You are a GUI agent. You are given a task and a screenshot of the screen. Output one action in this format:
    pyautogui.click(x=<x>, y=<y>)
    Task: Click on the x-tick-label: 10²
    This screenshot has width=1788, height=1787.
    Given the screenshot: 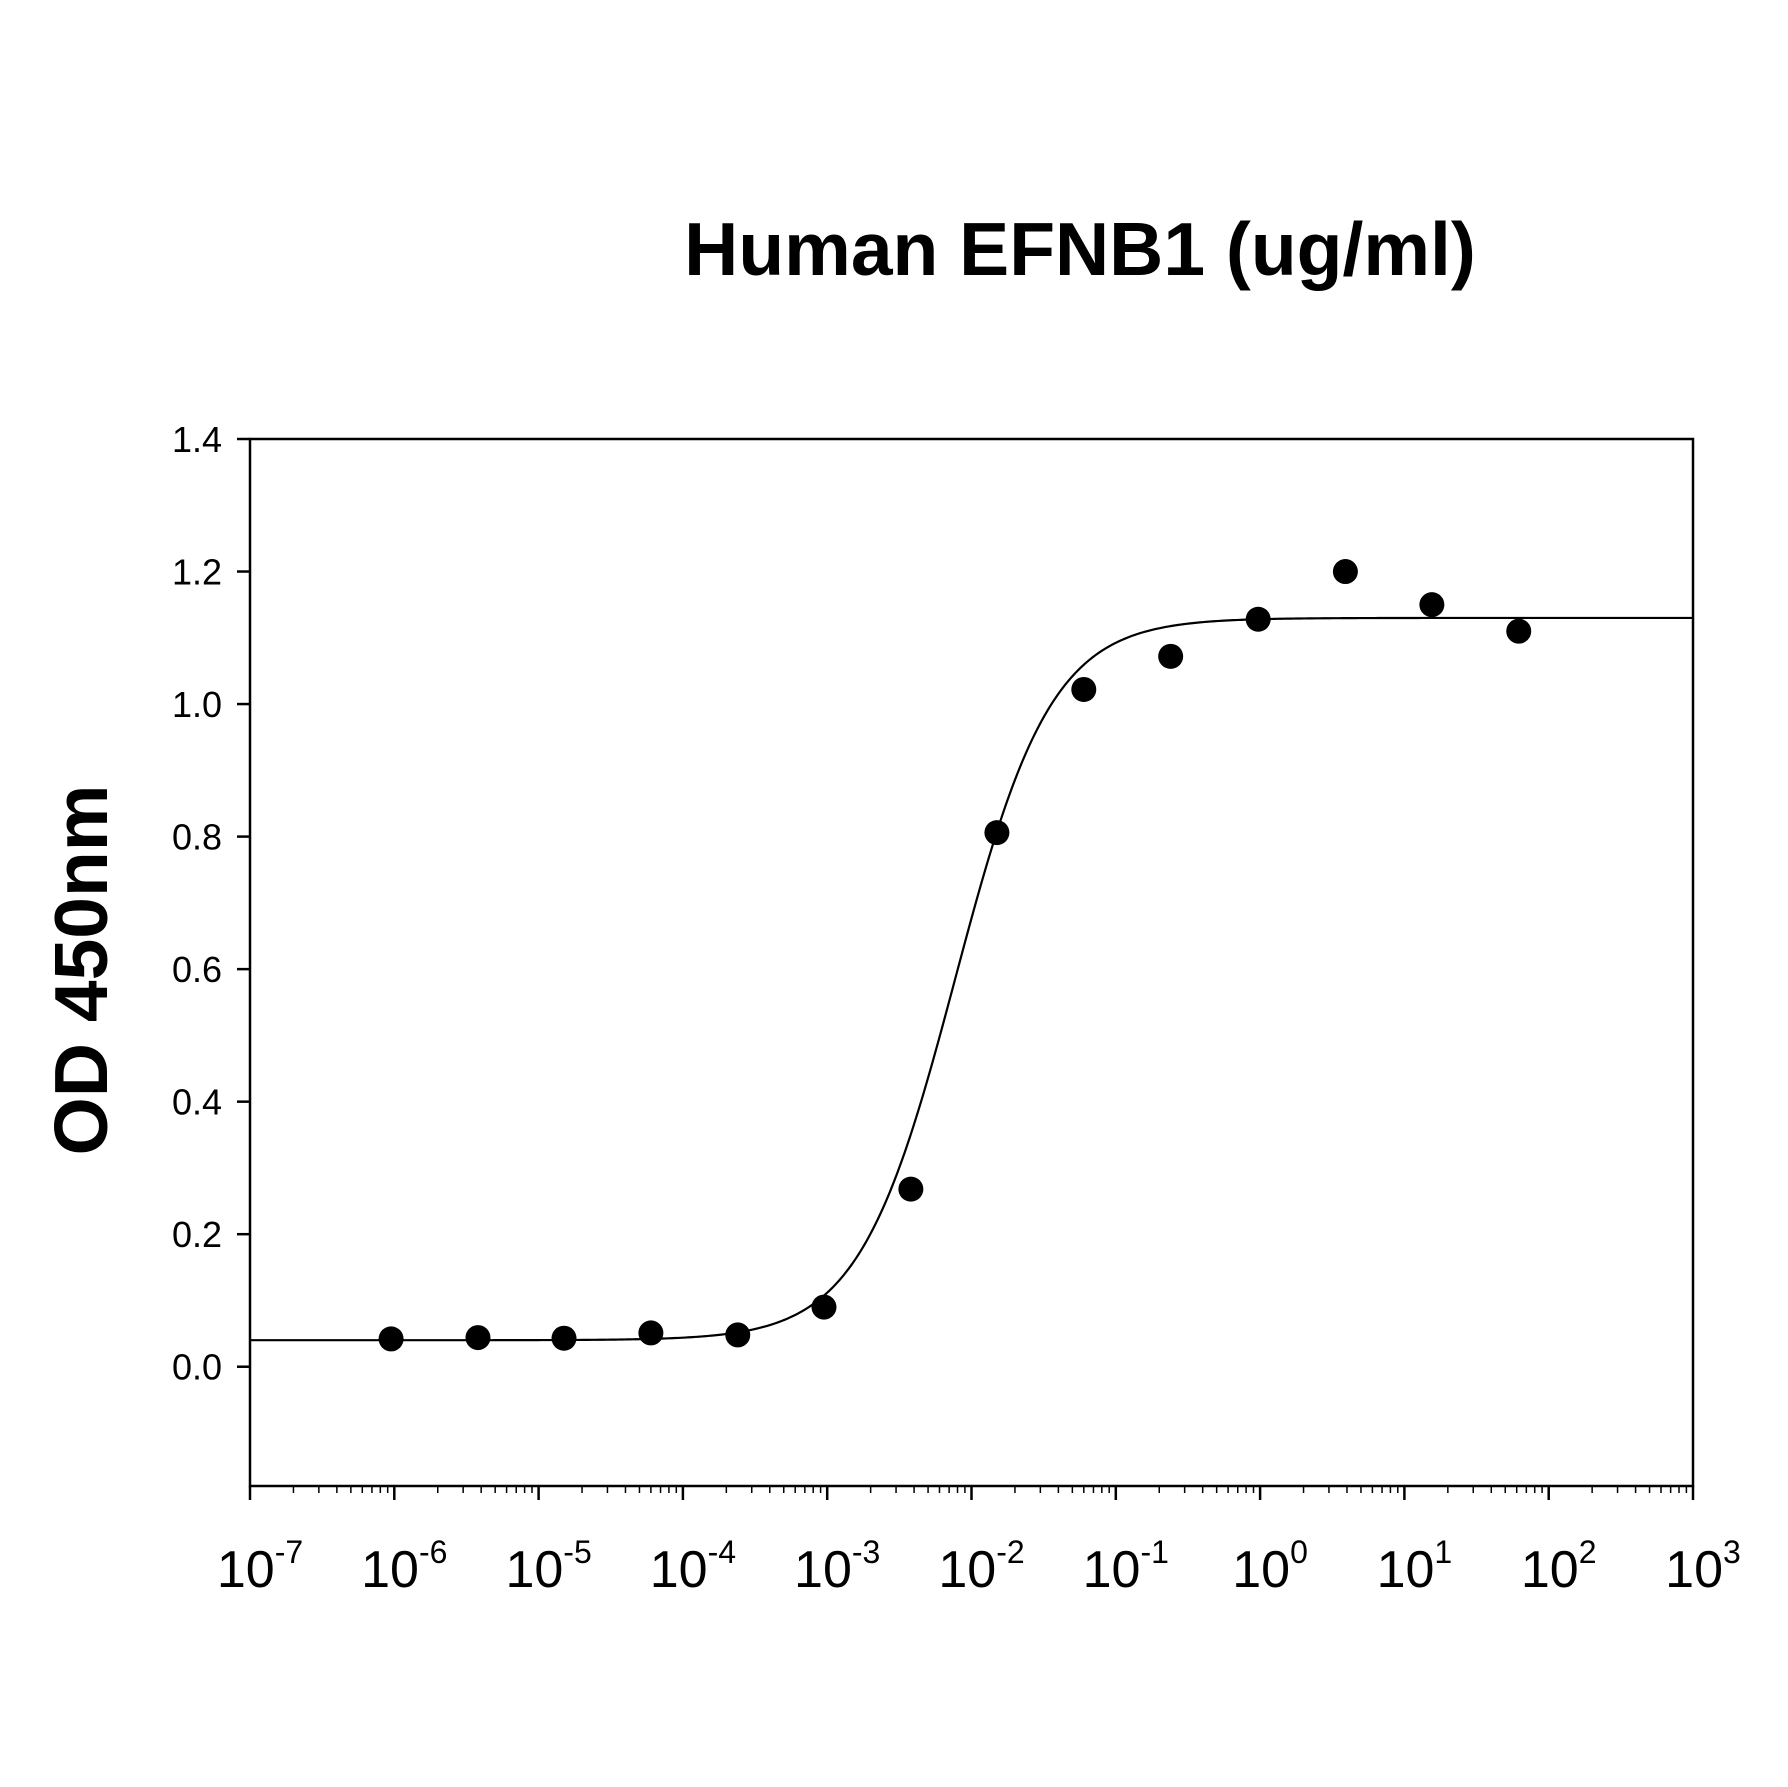 What is the action you would take?
    pyautogui.click(x=1559, y=1566)
    